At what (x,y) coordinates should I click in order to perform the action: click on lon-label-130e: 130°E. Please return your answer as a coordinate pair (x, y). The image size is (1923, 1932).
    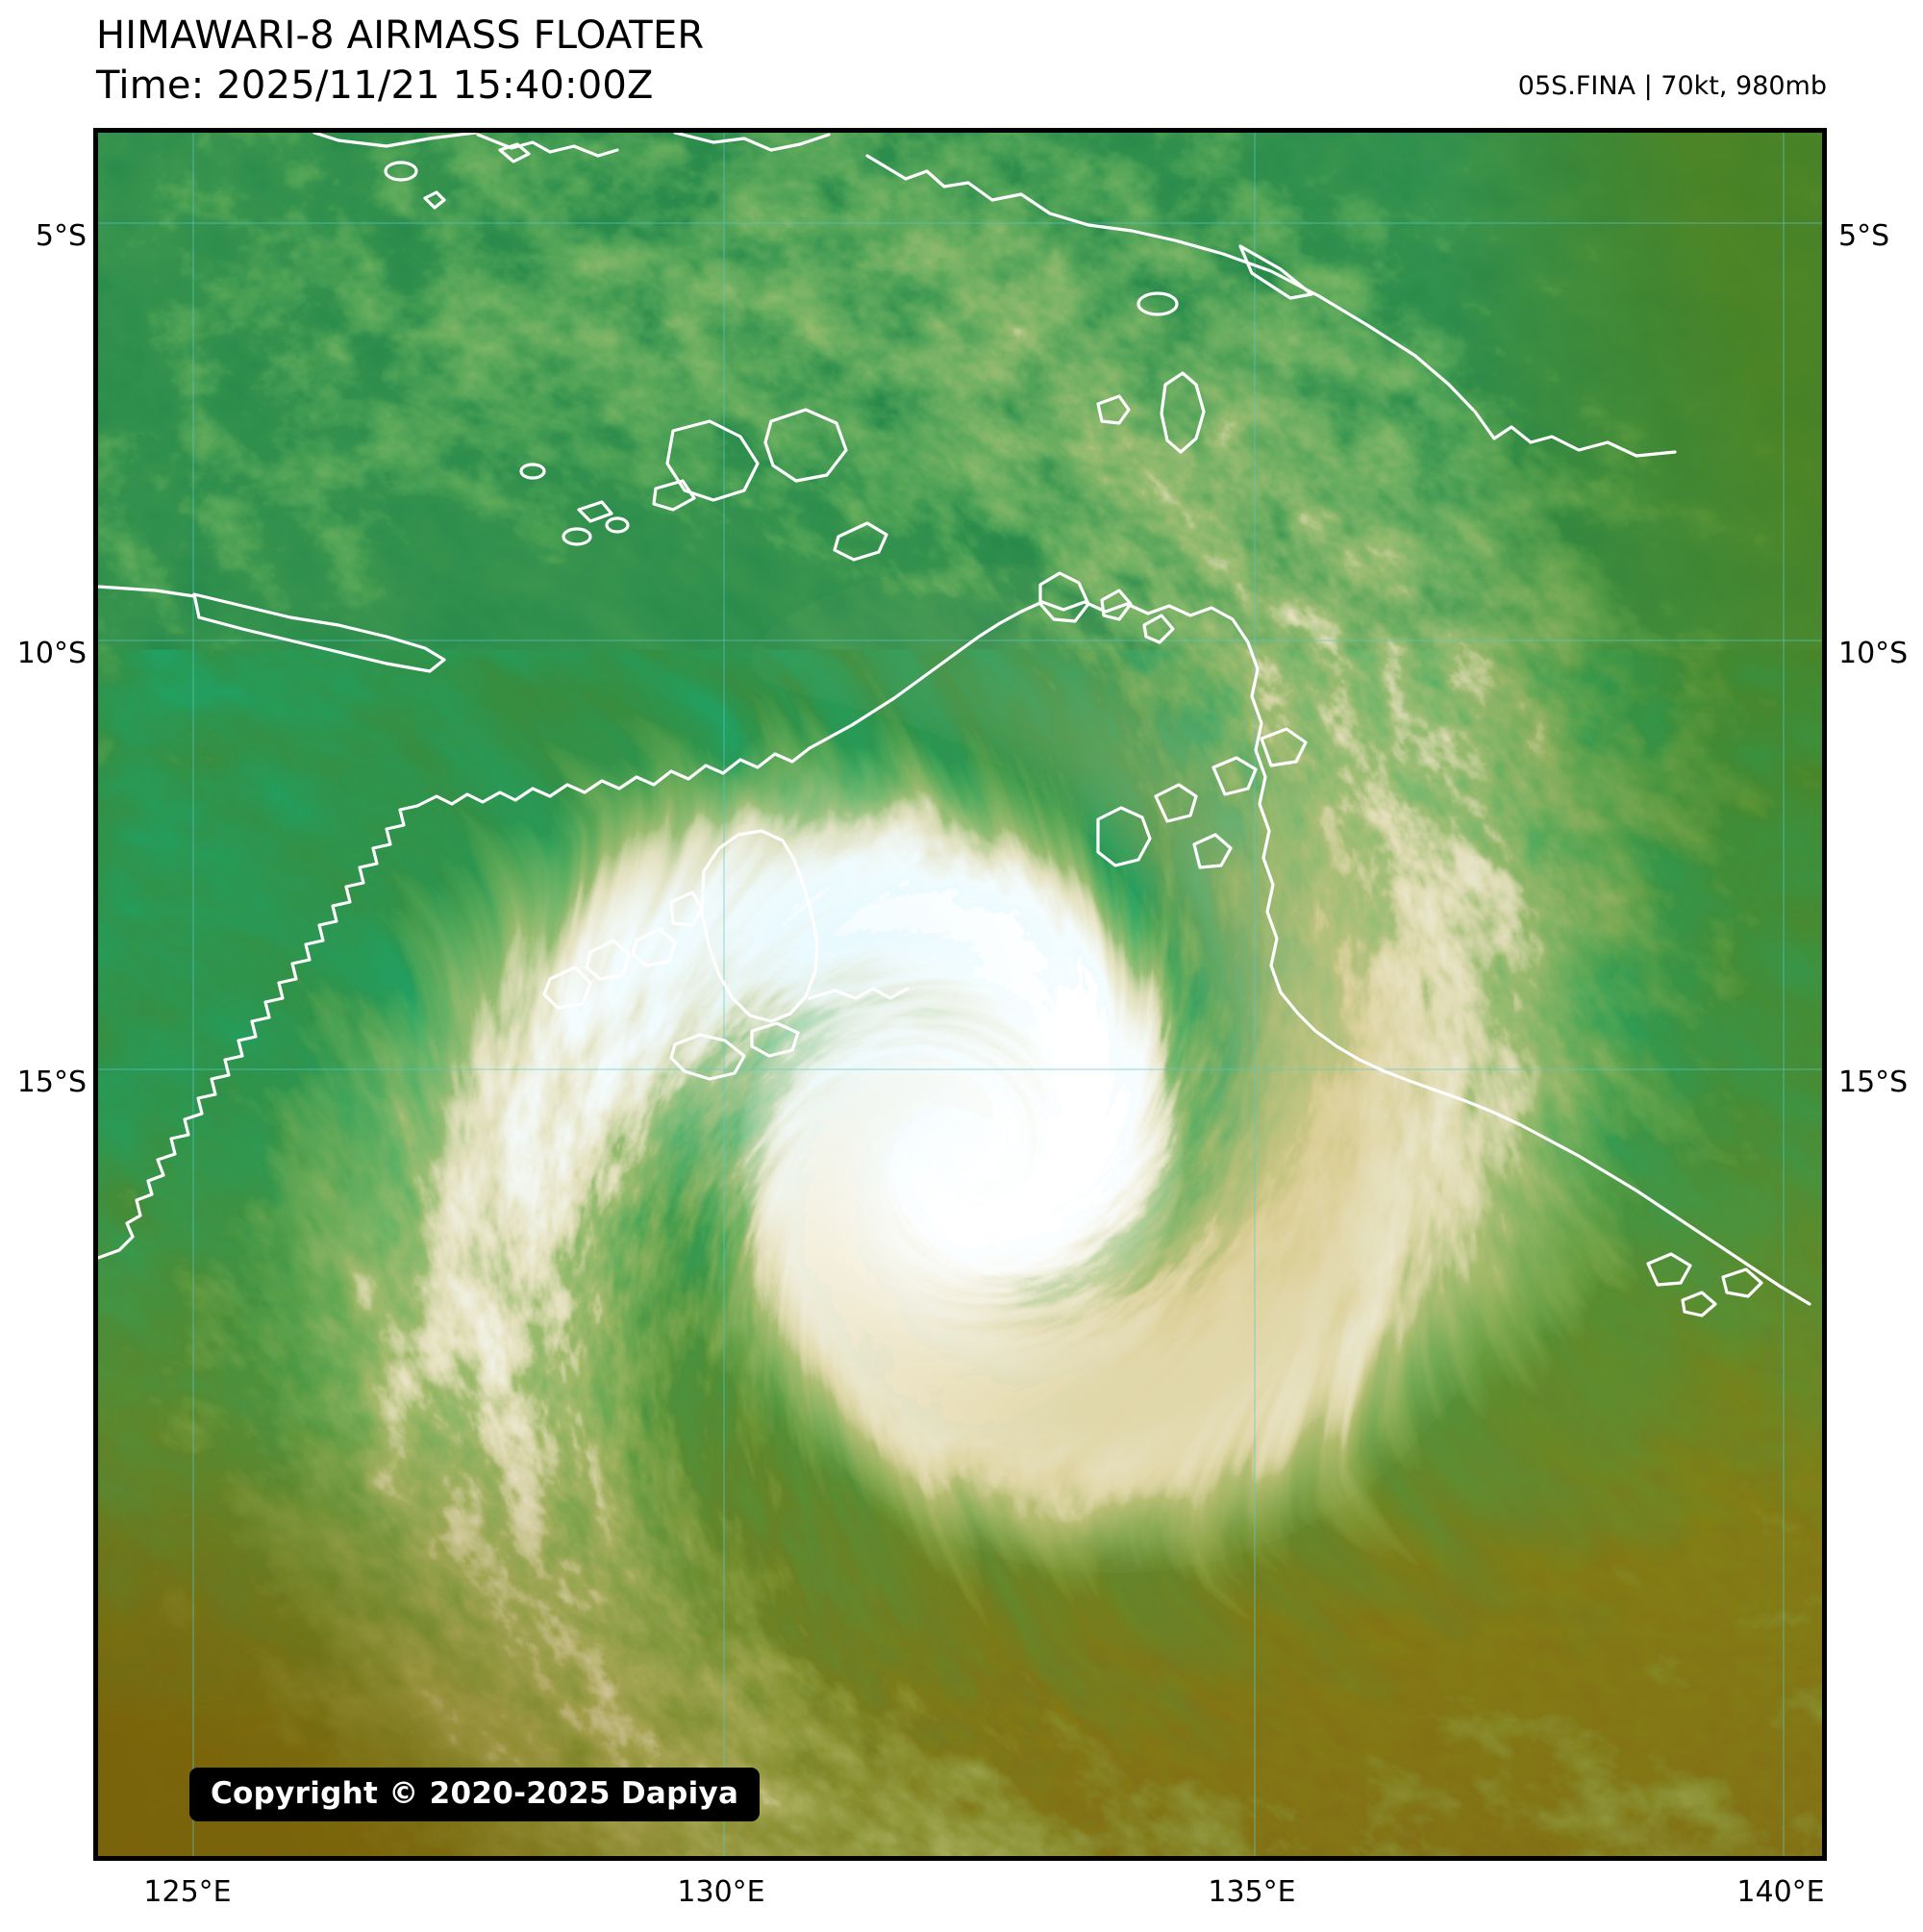
    Looking at the image, I should click on (721, 1892).